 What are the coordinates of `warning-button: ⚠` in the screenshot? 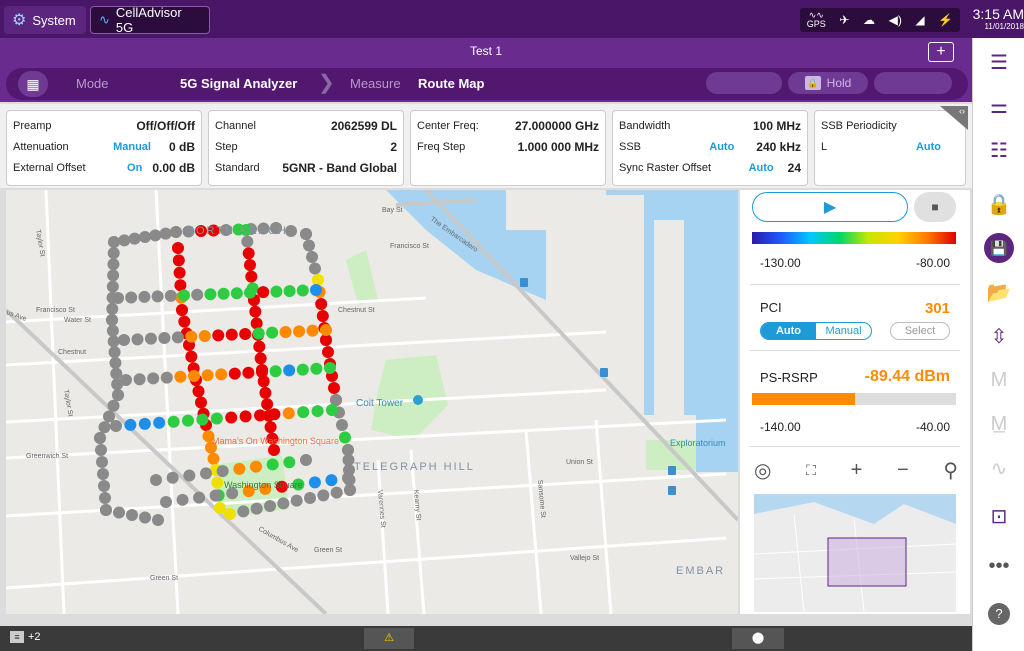 It's located at (389, 638).